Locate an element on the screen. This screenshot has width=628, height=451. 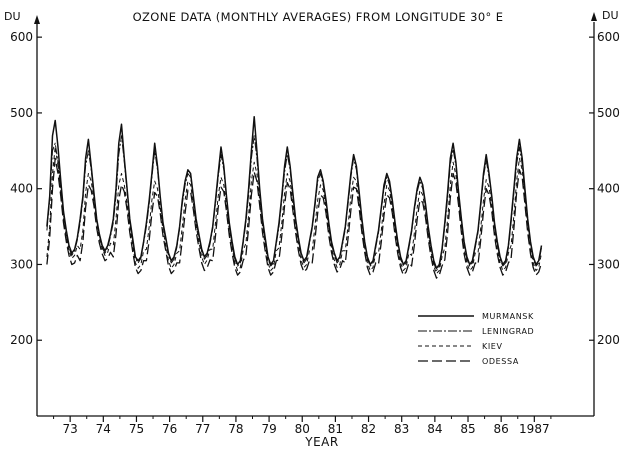
left-axis: DU is located at coordinates (22, 213).